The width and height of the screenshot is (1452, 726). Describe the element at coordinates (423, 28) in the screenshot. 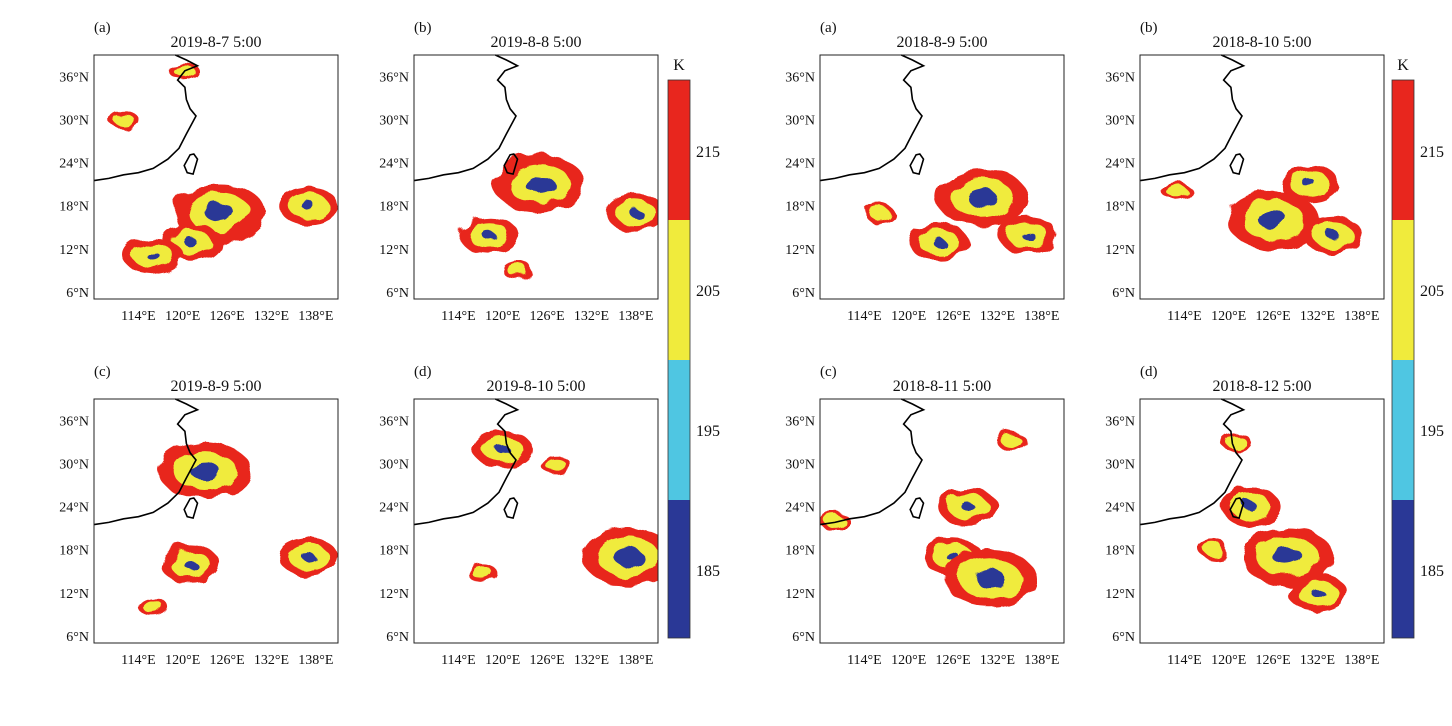

I see `panel-label: (b)` at that location.